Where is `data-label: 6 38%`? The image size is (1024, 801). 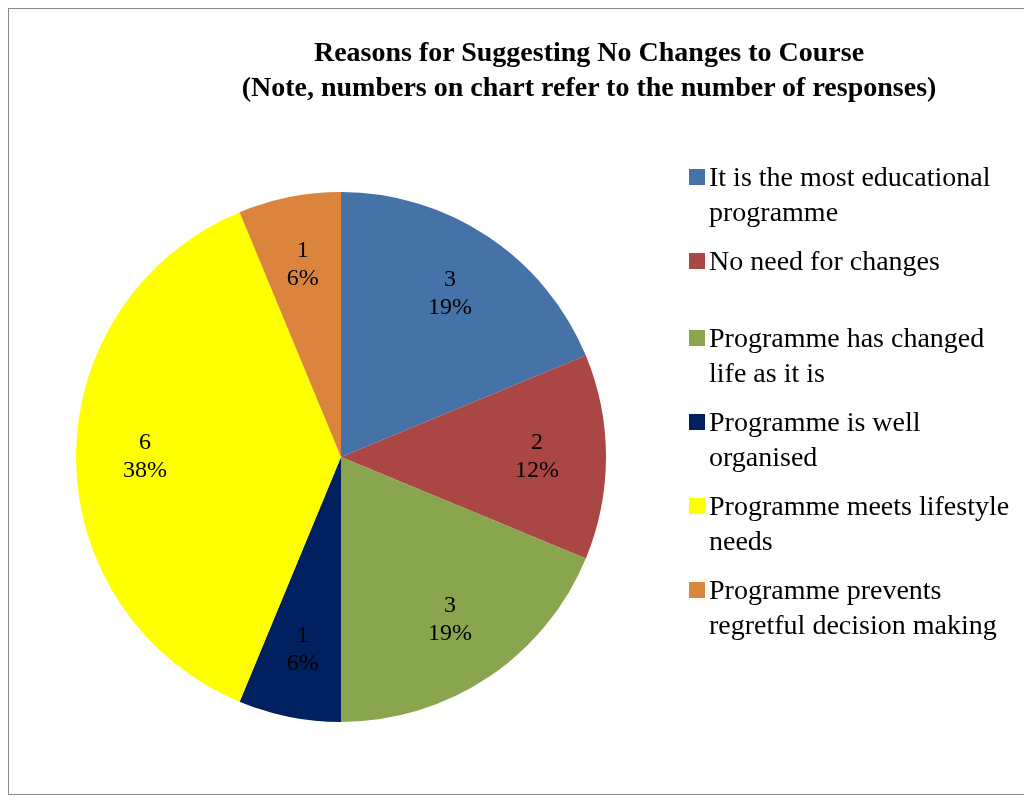 data-label: 6 38% is located at coordinates (144, 455).